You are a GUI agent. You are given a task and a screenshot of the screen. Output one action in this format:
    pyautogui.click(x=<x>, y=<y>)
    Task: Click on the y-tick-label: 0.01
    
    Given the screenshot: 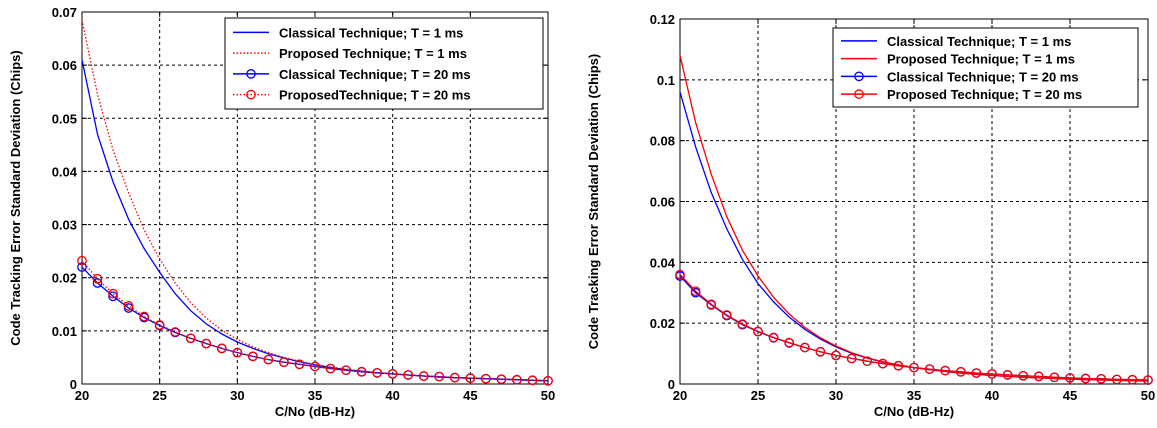 What is the action you would take?
    pyautogui.click(x=64, y=331)
    